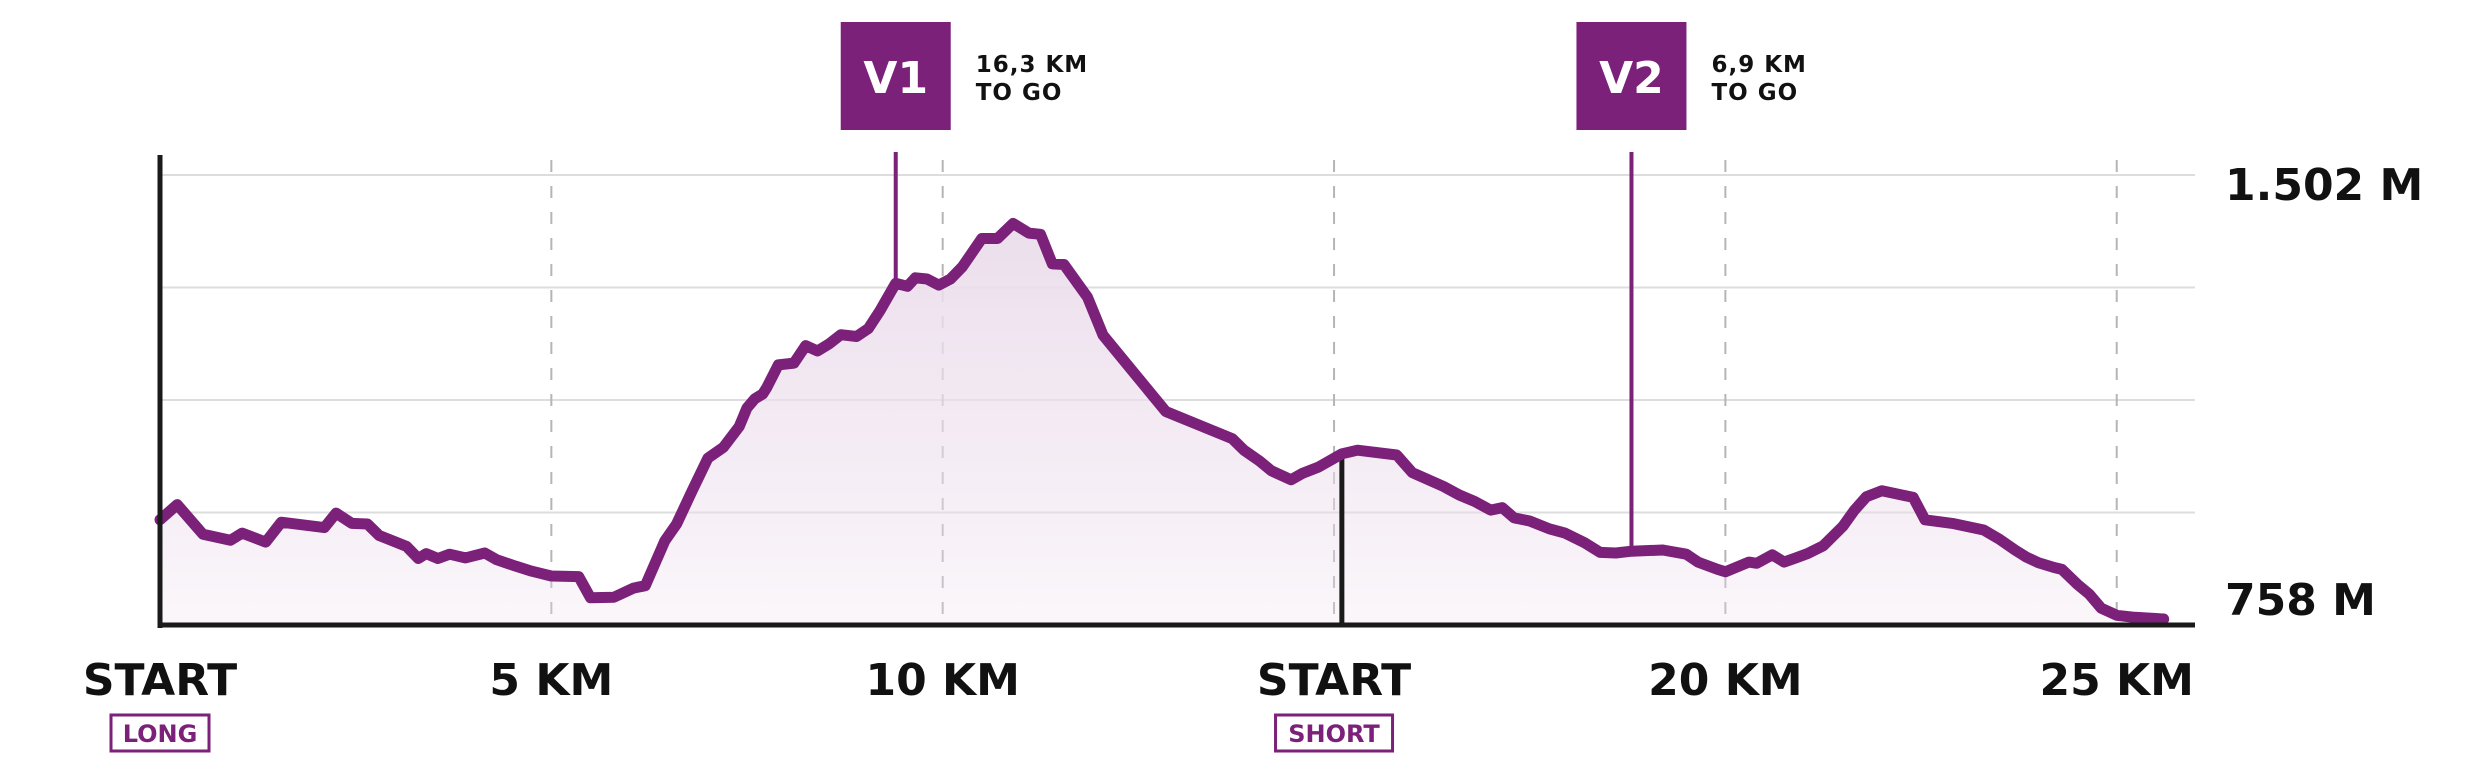 Image resolution: width=2480 pixels, height=780 pixels. What do you see at coordinates (2324, 393) in the screenshot?
I see `y-axis-labels: 1.502 M 758 M` at bounding box center [2324, 393].